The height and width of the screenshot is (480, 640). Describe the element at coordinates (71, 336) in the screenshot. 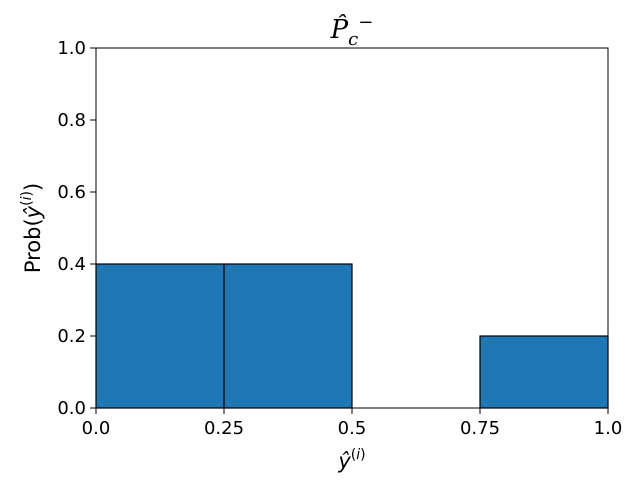

I see `y-tick-label: 0.2` at that location.